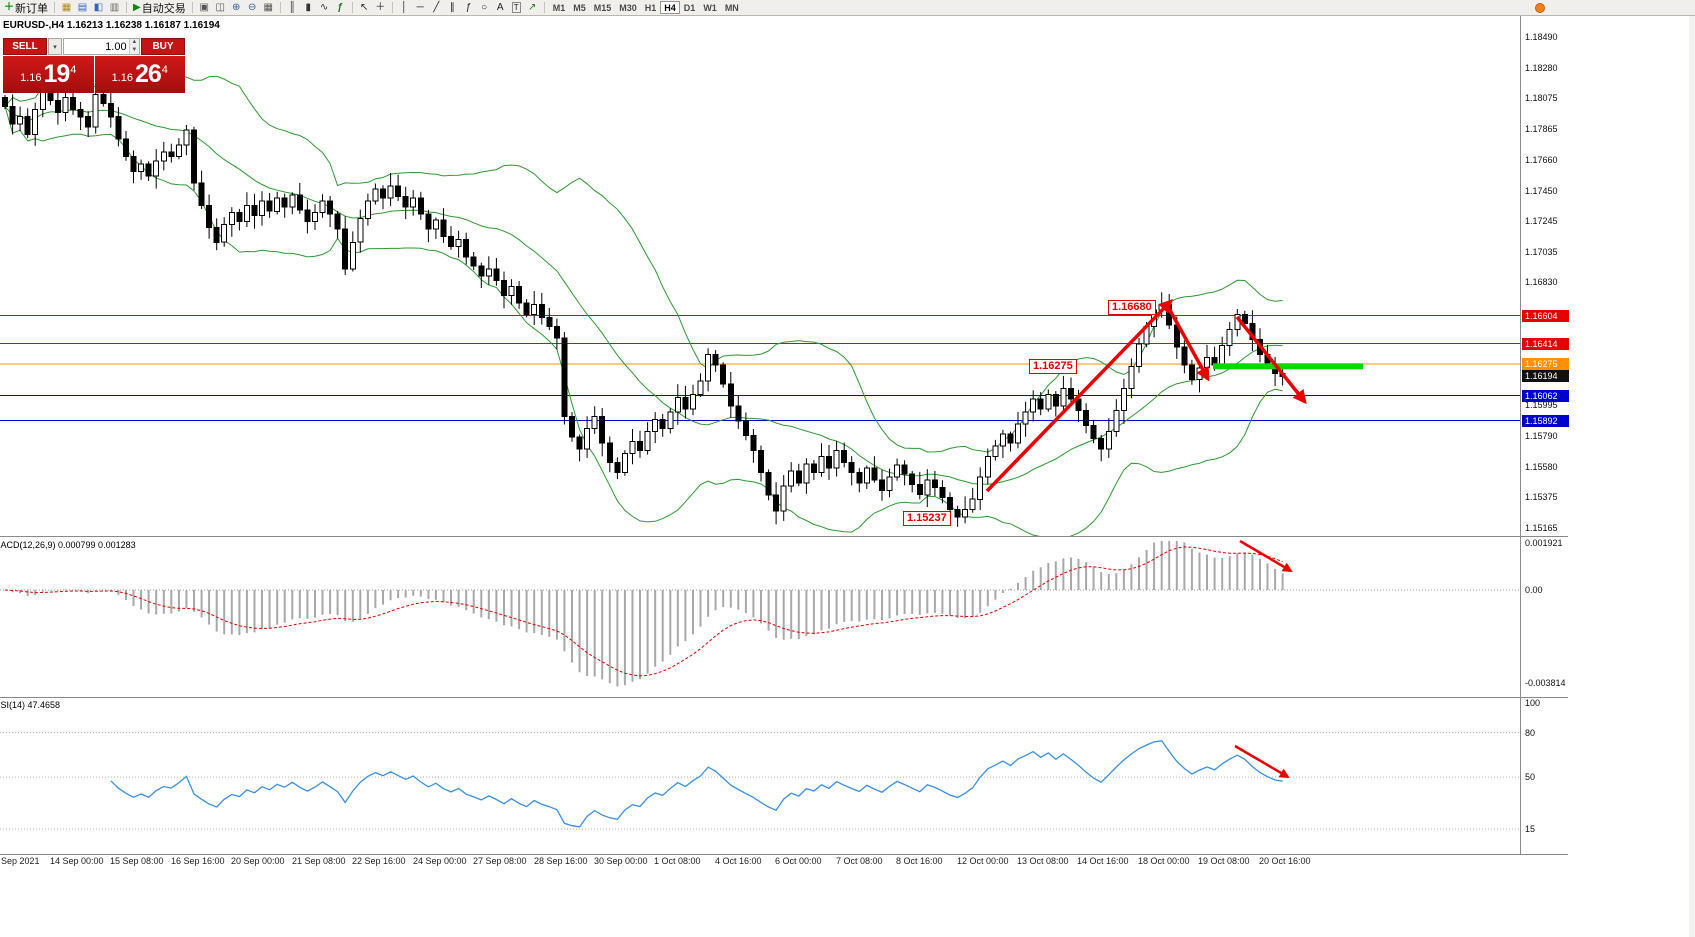  Describe the element at coordinates (30, 705) in the screenshot. I see `rsi-label: RSI(14) 47.4658` at that location.